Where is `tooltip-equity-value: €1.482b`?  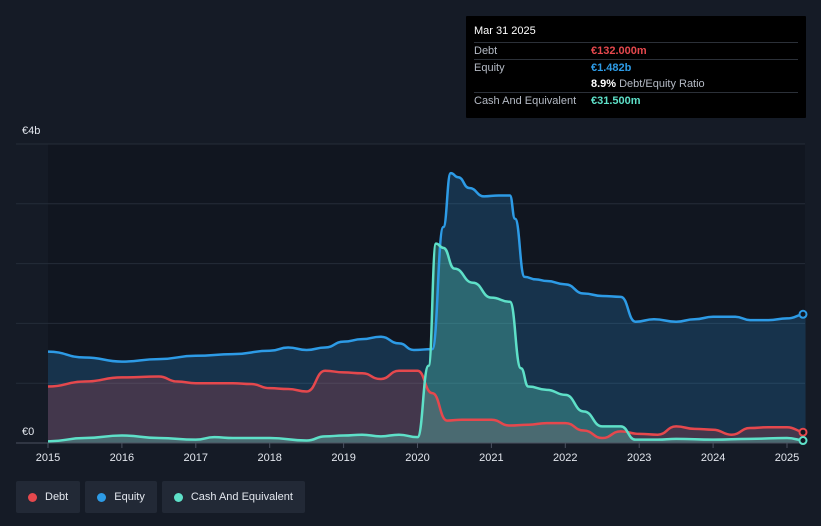
tooltip-equity-value: €1.482b is located at coordinates (611, 68).